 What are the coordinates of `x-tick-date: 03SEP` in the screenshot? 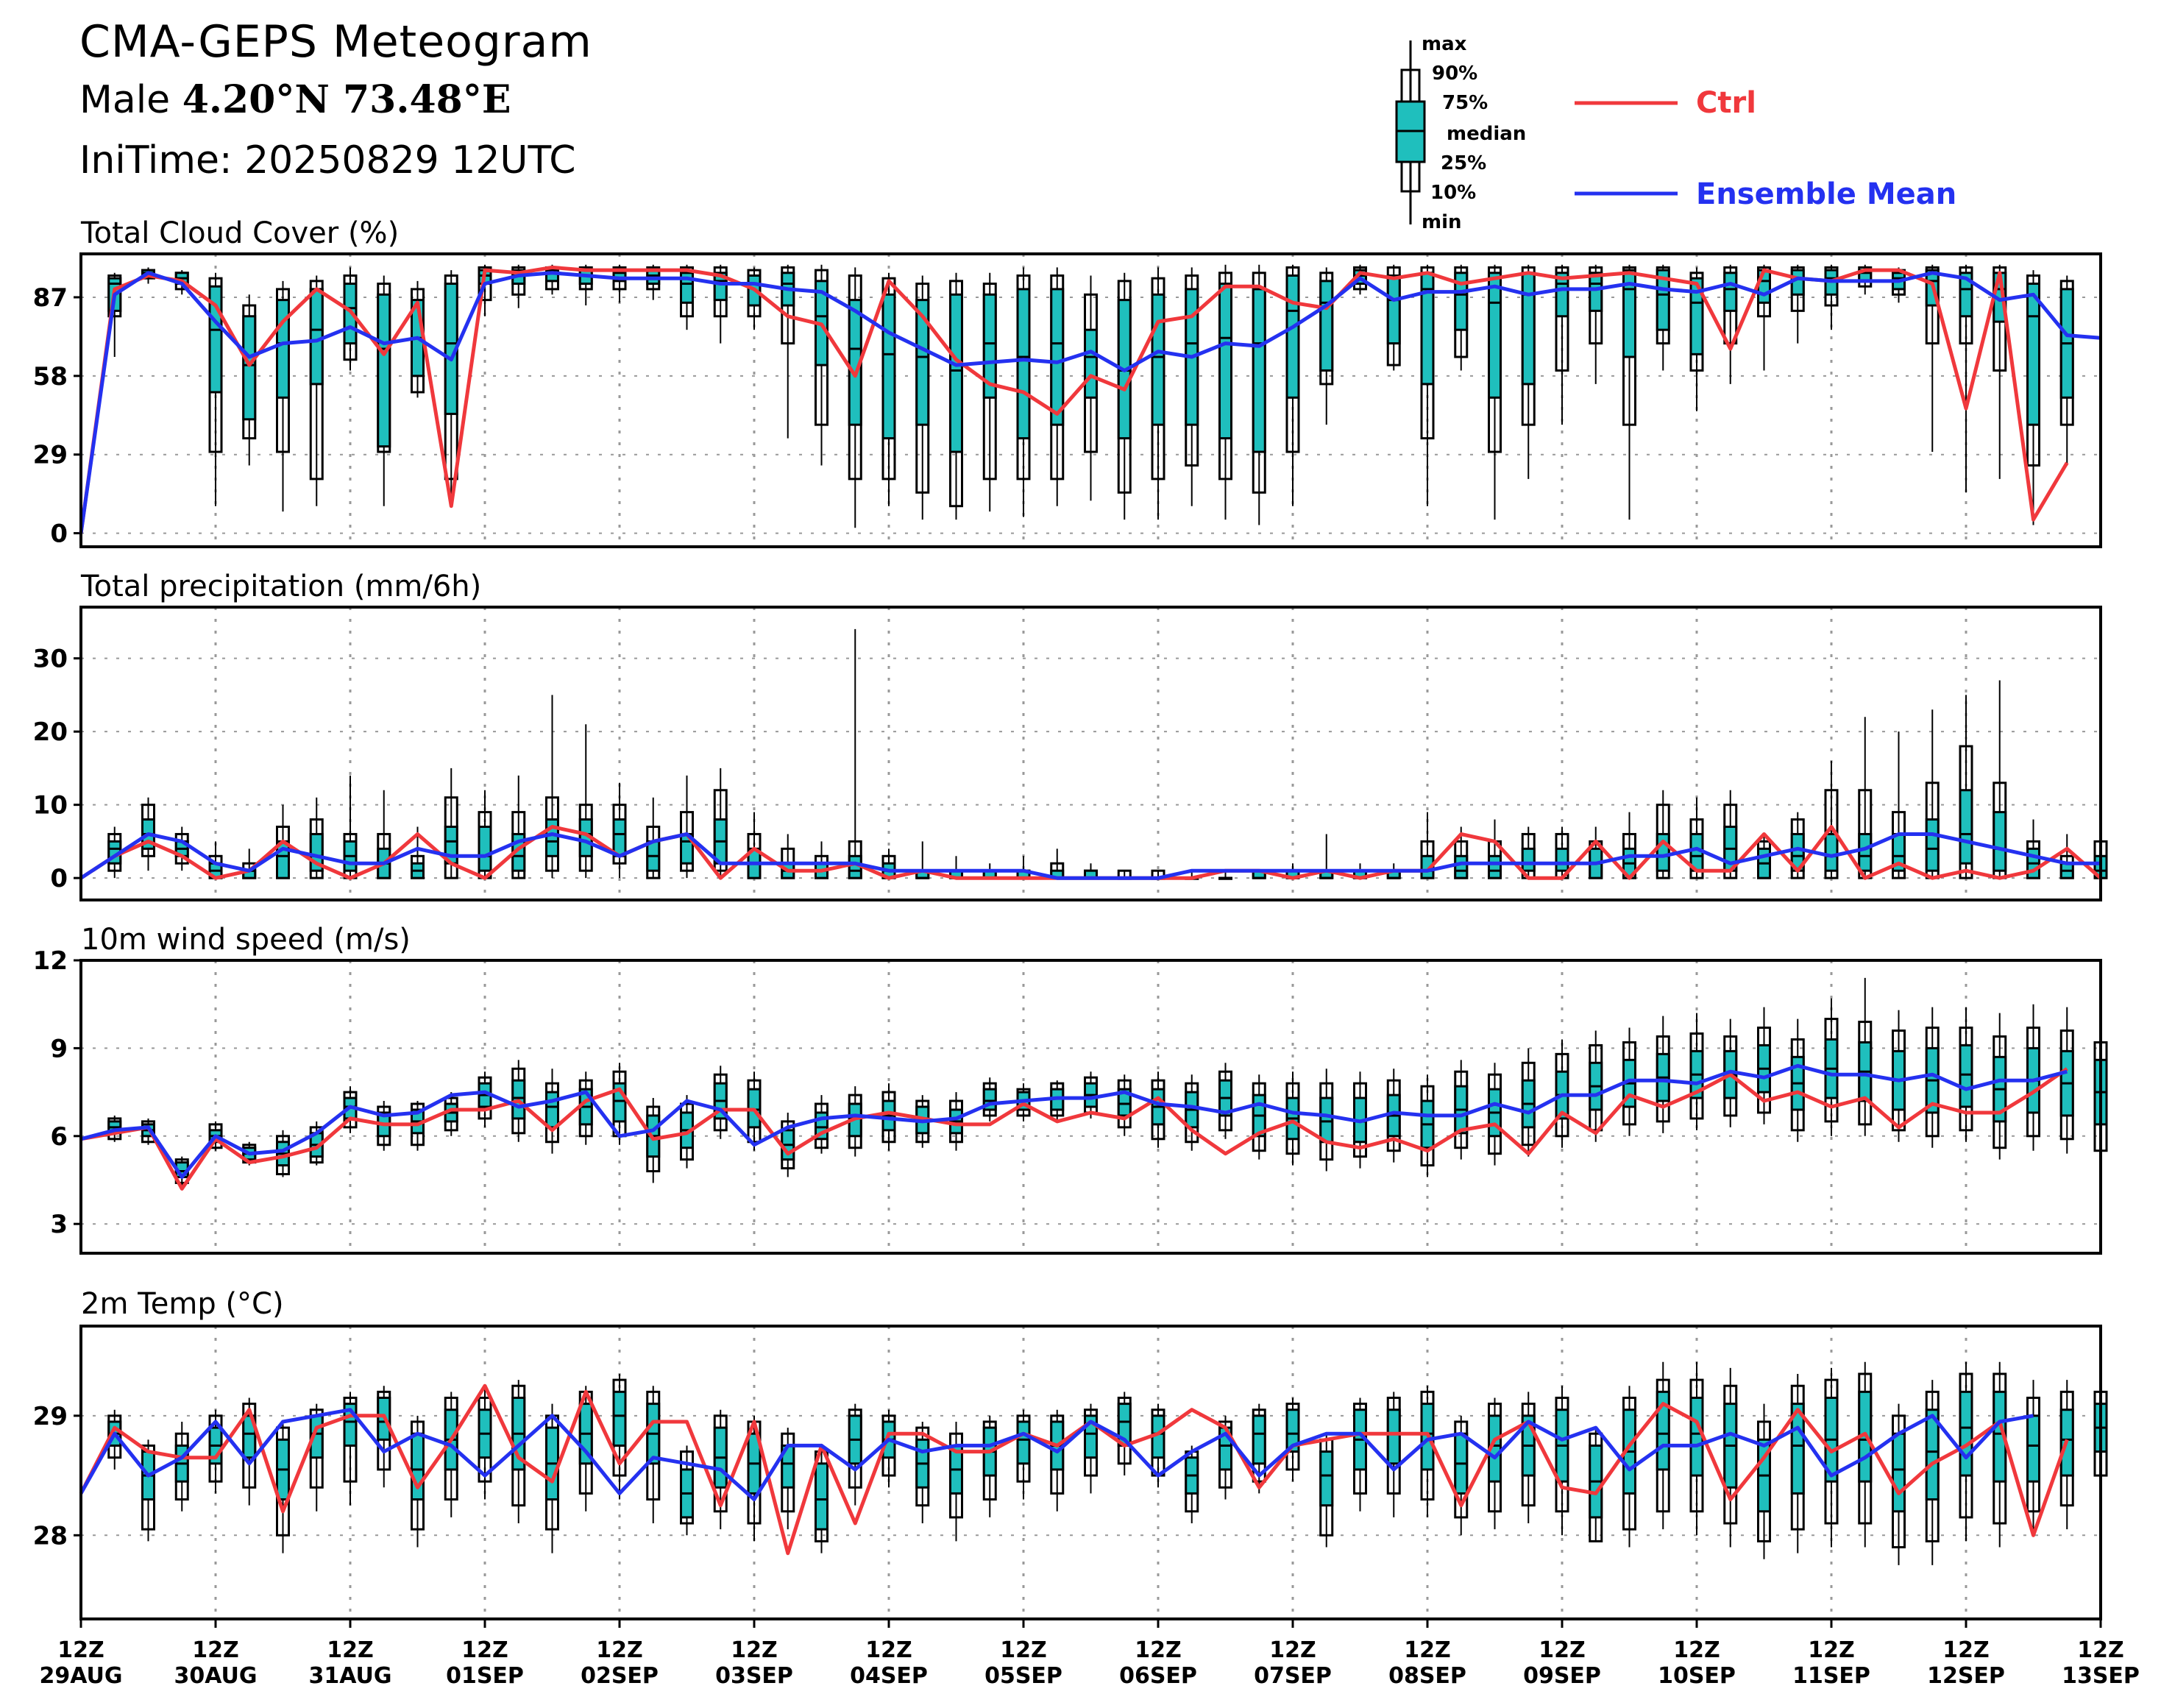 It's located at (754, 1676).